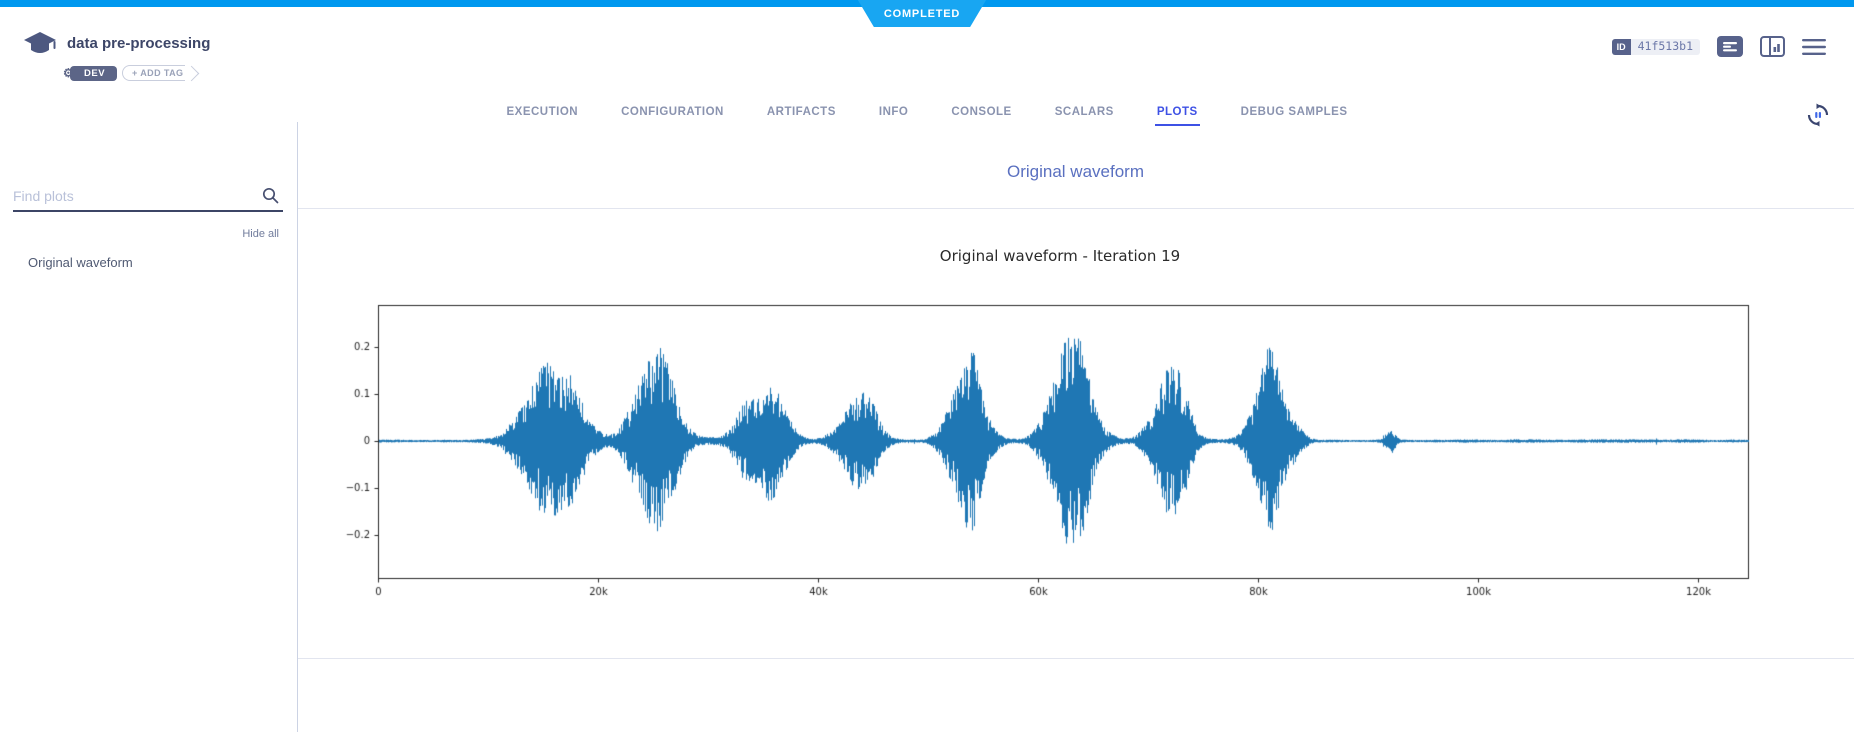 The image size is (1854, 732). Describe the element at coordinates (1084, 112) in the screenshot. I see `tab-scalars: SCALARS` at that location.